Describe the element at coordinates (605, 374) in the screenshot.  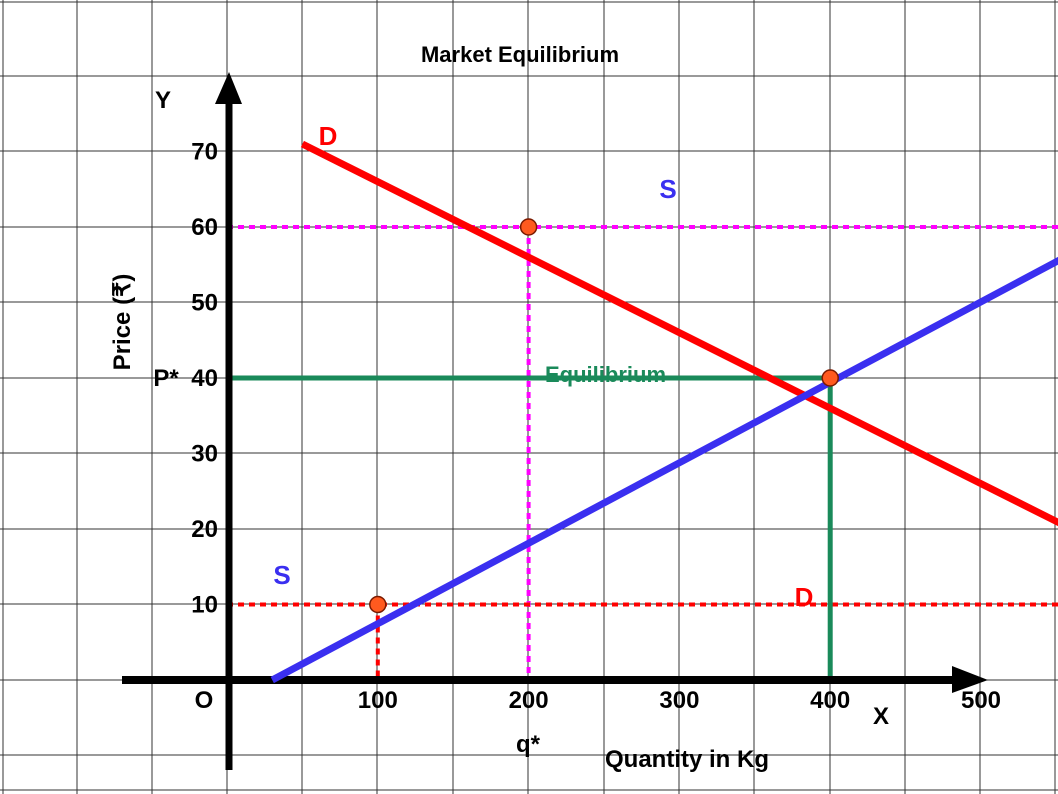
I see `equilibrium-label: Equilibrium` at that location.